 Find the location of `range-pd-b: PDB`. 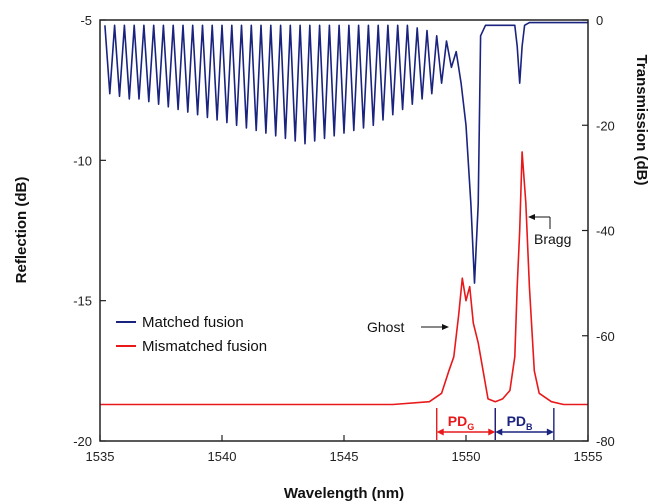

range-pd-b: PDB is located at coordinates (524, 424).